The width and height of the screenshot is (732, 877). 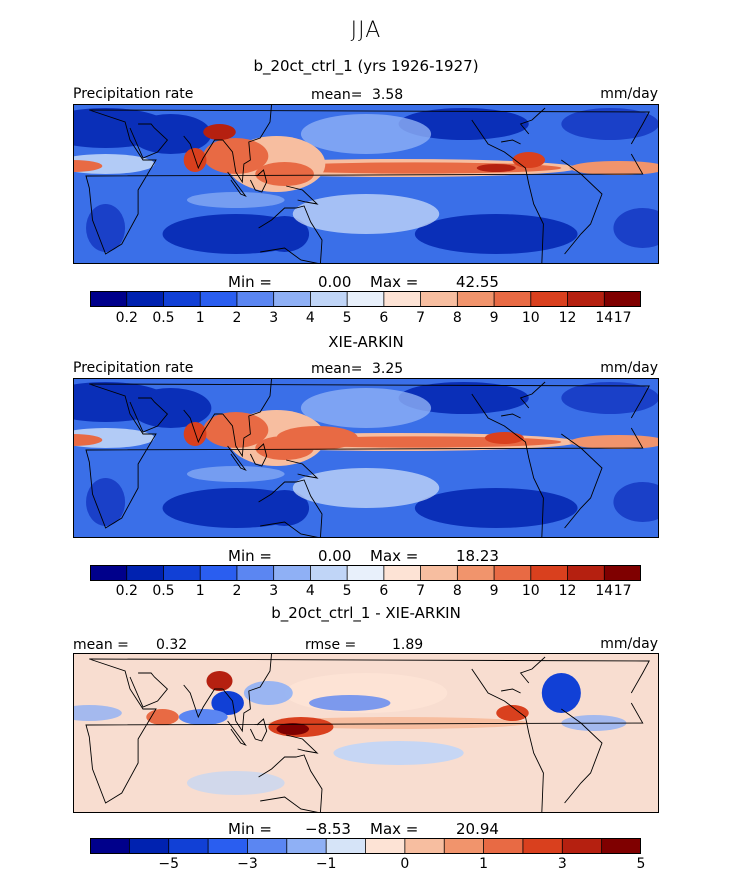 I want to click on colorbar-tick-label: 0, so click(x=405, y=864).